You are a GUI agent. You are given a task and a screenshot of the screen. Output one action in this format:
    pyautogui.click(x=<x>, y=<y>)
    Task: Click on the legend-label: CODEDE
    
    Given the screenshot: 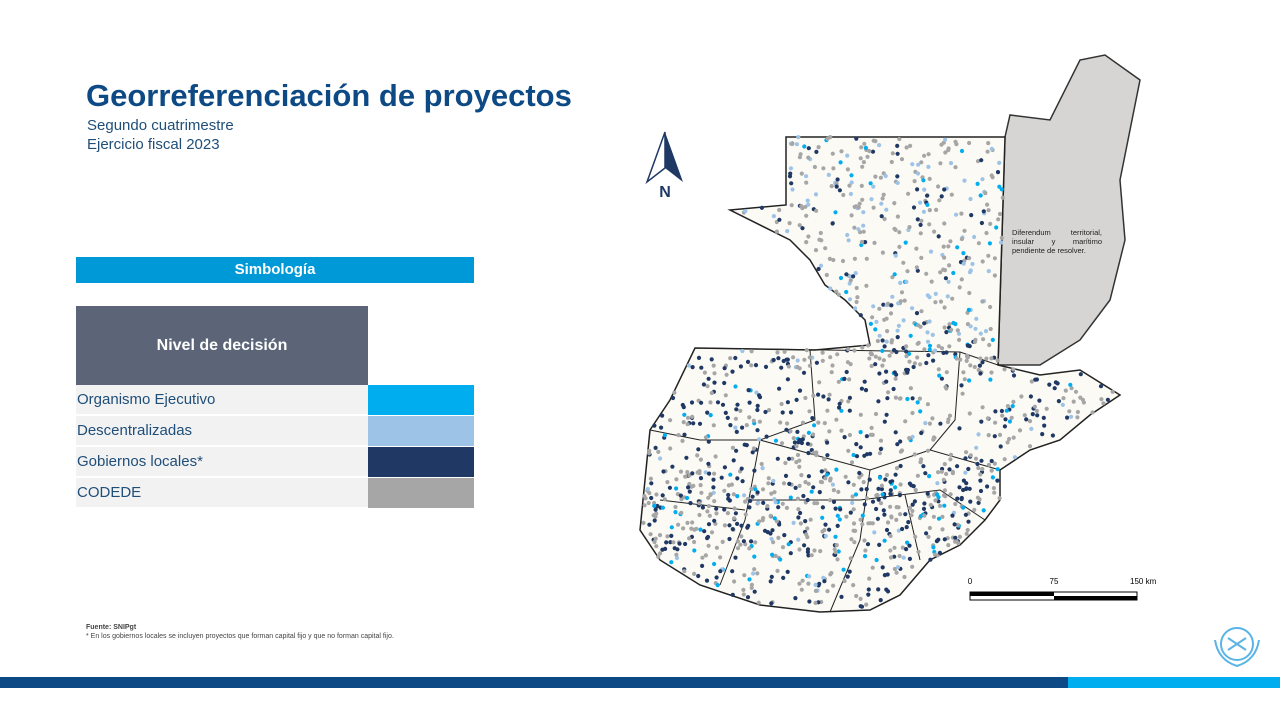 What is the action you would take?
    pyautogui.click(x=222, y=493)
    